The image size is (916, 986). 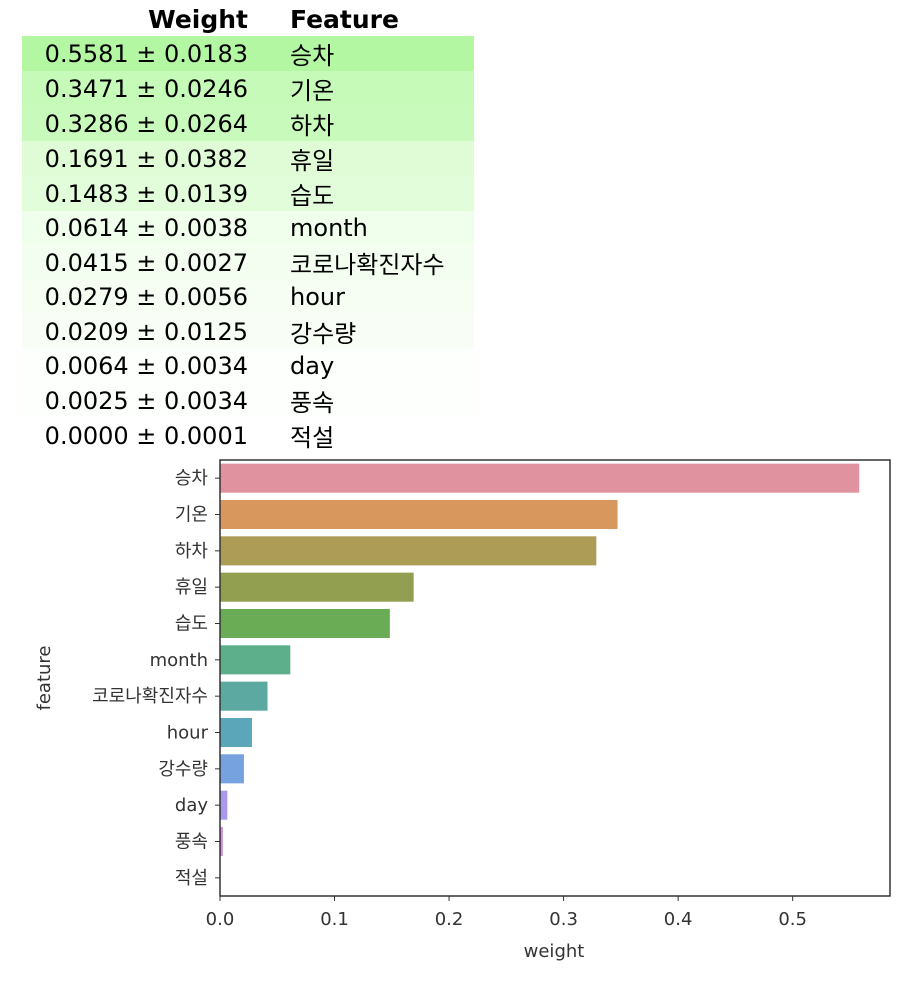 What do you see at coordinates (188, 733) in the screenshot?
I see `y-tick-label: hour` at bounding box center [188, 733].